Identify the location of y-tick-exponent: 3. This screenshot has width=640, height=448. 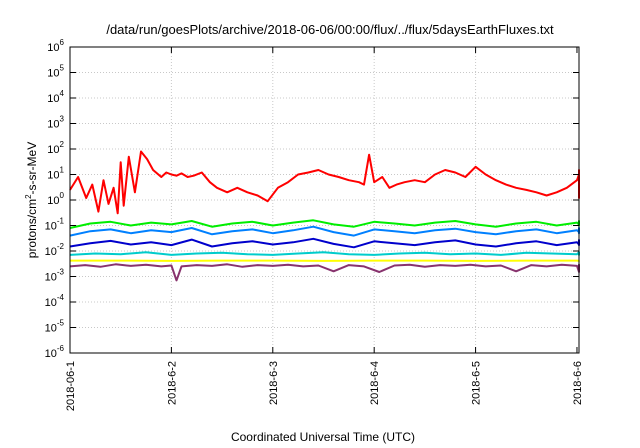
(62, 119).